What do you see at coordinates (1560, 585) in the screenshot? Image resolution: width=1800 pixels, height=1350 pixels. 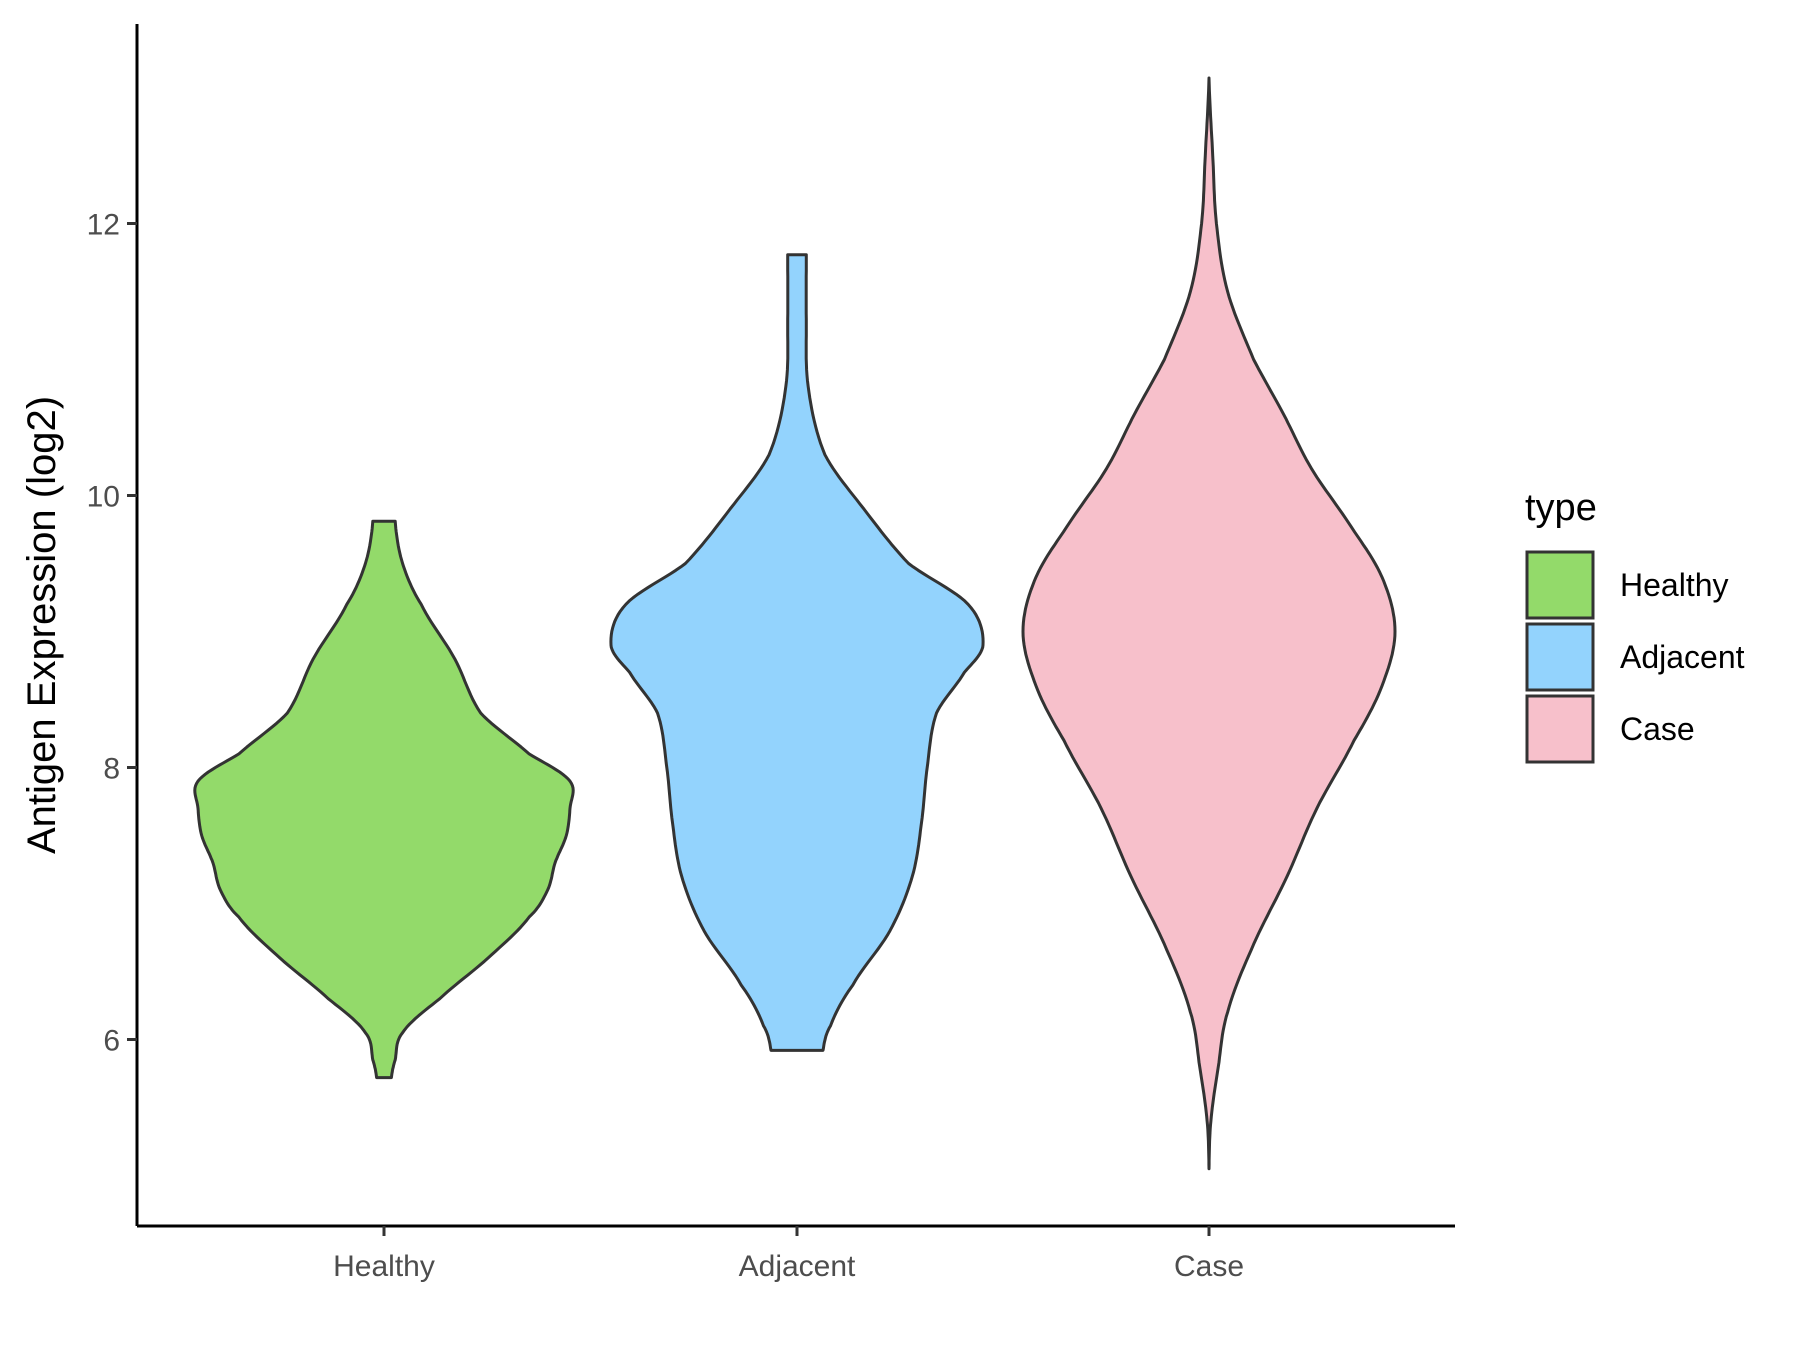 I see `legend-key-healthy` at bounding box center [1560, 585].